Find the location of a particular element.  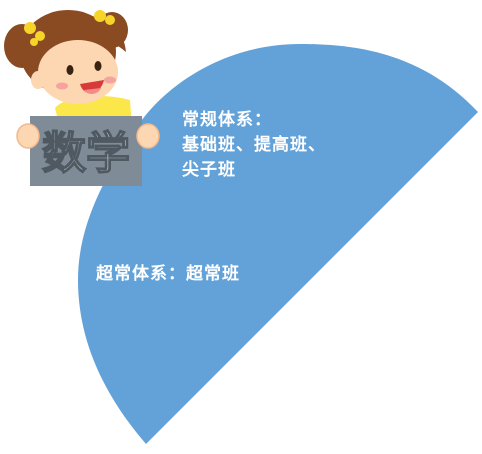

hair-bow-right is located at coordinates (104, 17).